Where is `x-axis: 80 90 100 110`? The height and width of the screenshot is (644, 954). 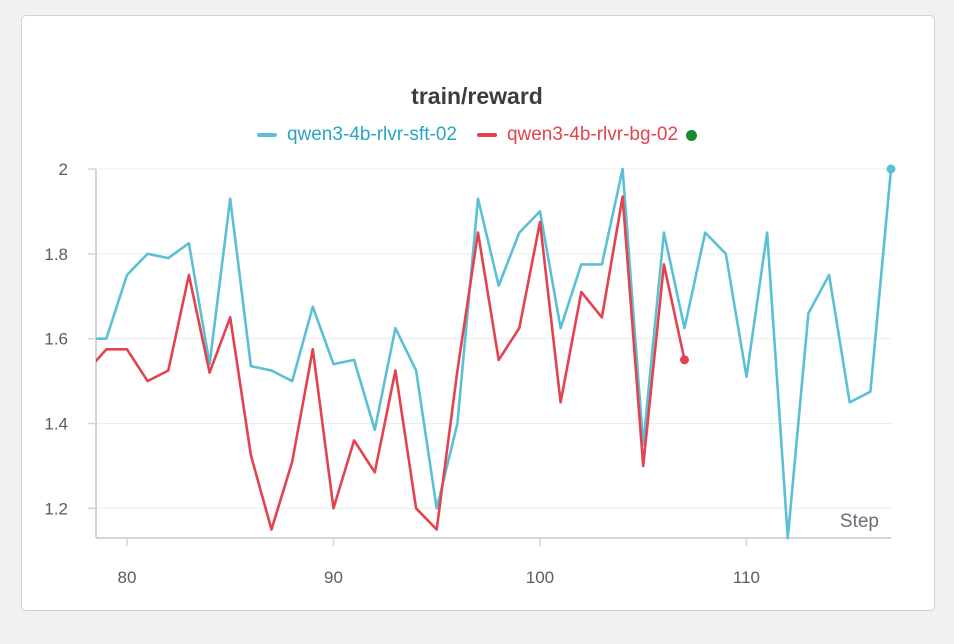 x-axis: 80 90 100 110 is located at coordinates (493, 562).